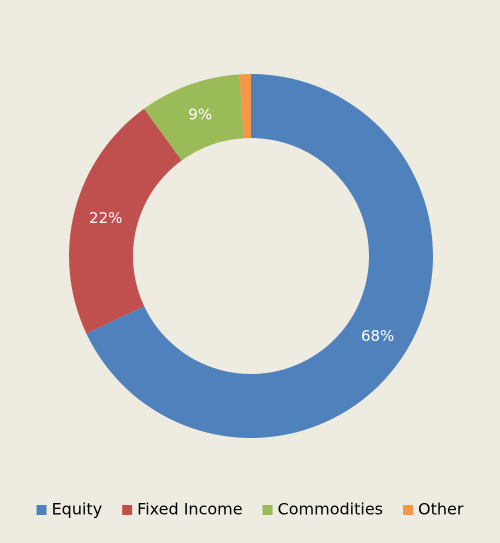 The width and height of the screenshot is (500, 543). I want to click on legend-label: Fixed Income, so click(189, 509).